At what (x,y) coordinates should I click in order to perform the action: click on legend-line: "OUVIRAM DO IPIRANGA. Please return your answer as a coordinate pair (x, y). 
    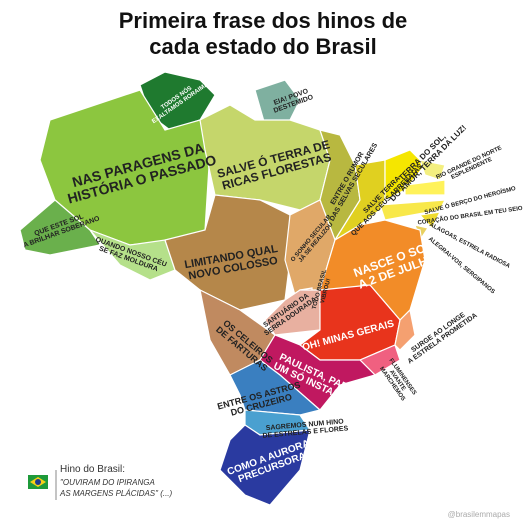
    Looking at the image, I should click on (107, 482).